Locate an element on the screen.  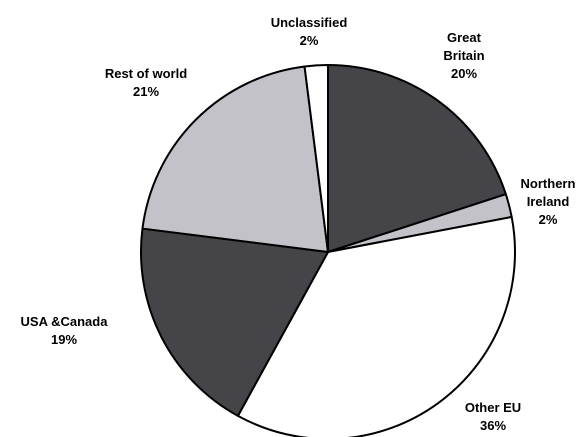
pie-slice-great-britain is located at coordinates (417, 158).